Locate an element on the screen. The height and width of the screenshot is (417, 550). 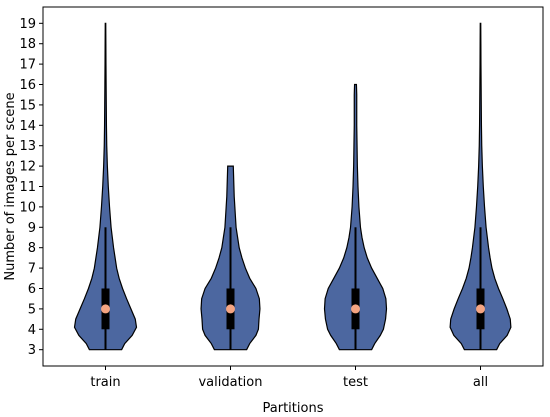
median-dot-train is located at coordinates (105, 309).